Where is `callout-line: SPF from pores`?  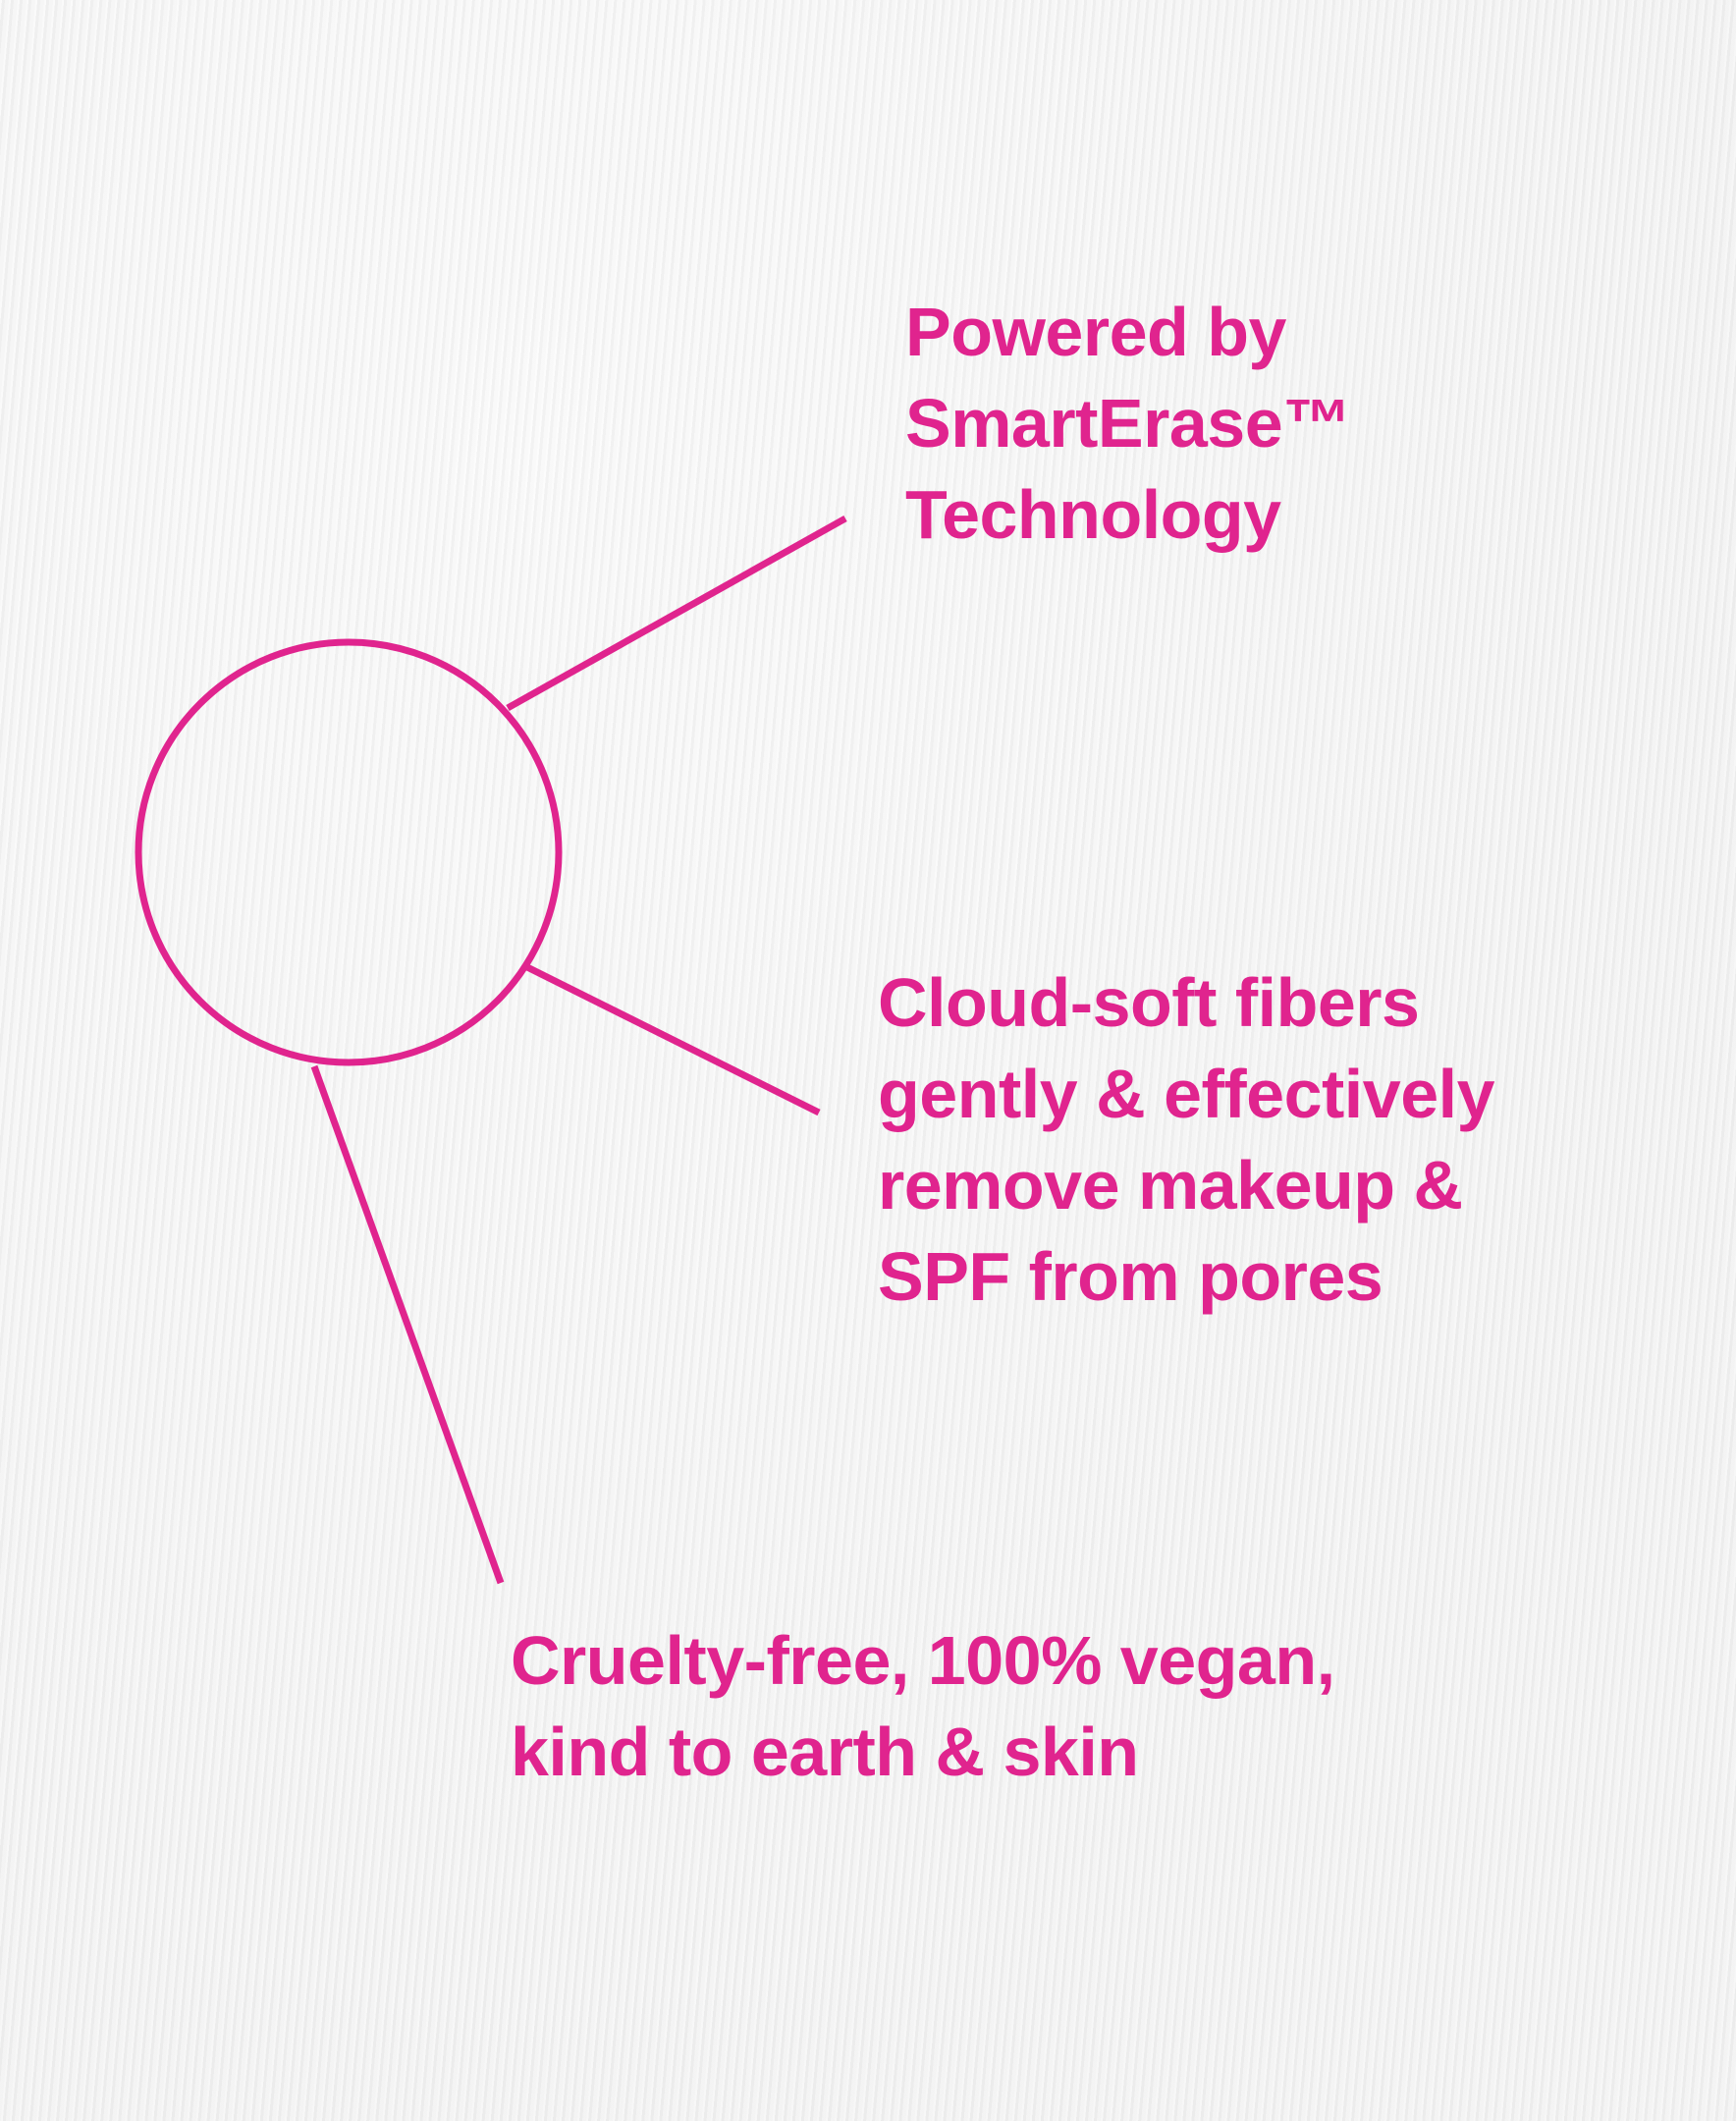 callout-line: SPF from pores is located at coordinates (1130, 1276).